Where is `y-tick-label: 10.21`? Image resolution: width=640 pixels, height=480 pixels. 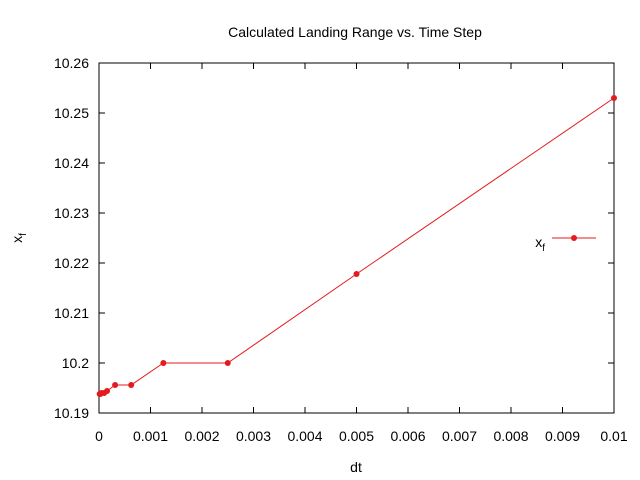
y-tick-label: 10.21 is located at coordinates (71, 313).